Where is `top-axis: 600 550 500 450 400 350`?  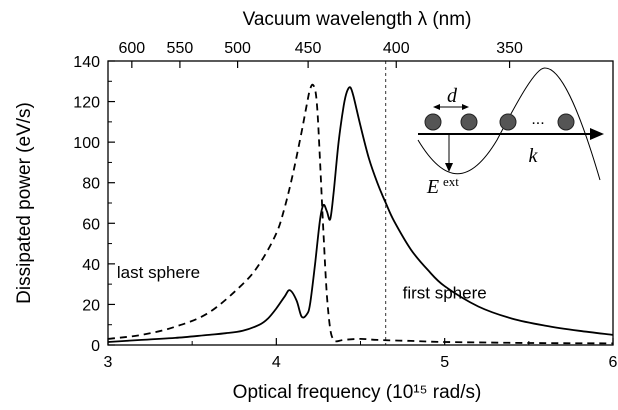
top-axis: 600 550 500 450 400 350 is located at coordinates (320, 54).